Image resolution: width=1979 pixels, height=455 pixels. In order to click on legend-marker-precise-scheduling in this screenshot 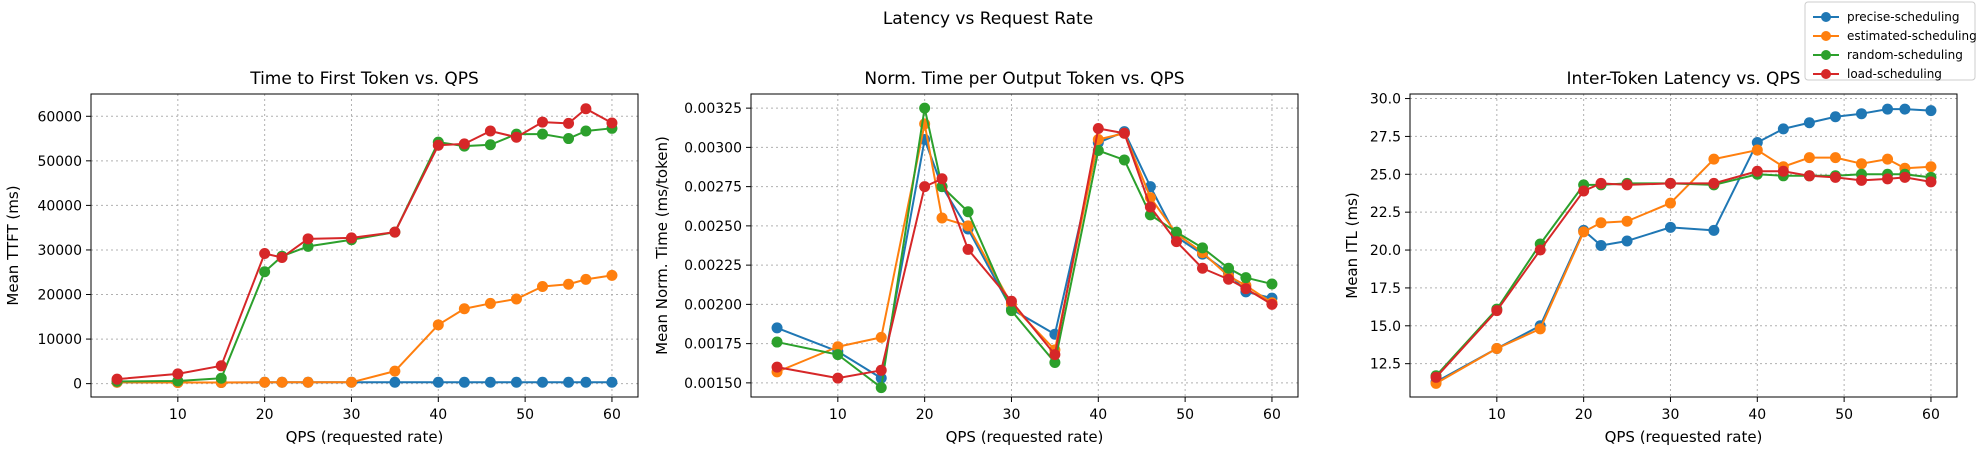, I will do `click(1826, 17)`.